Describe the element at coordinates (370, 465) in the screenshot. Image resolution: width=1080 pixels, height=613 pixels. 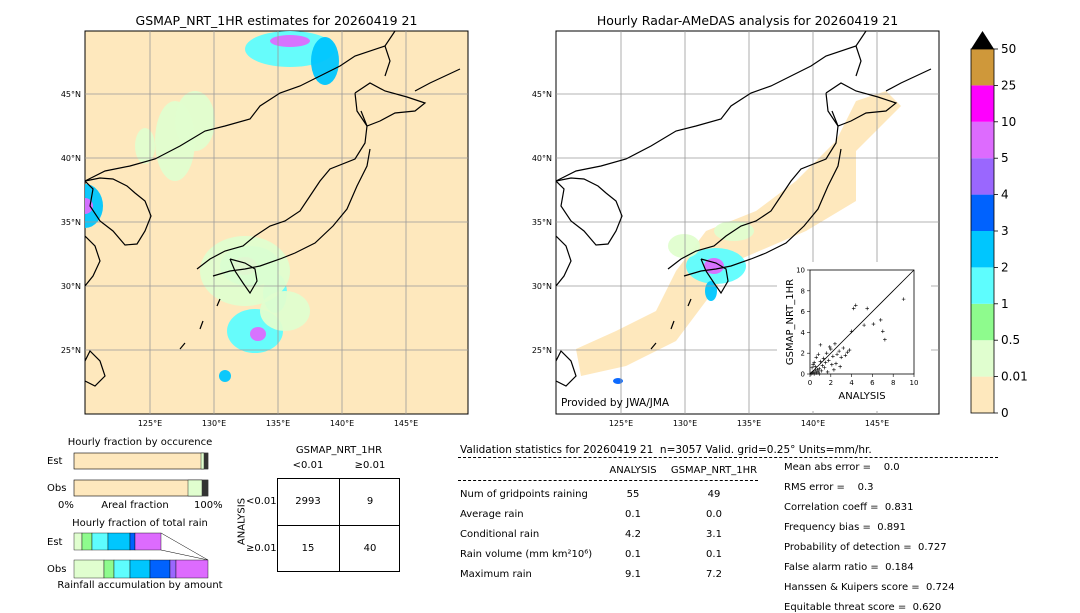
I see `contingency-col-2: ≥0.01` at that location.